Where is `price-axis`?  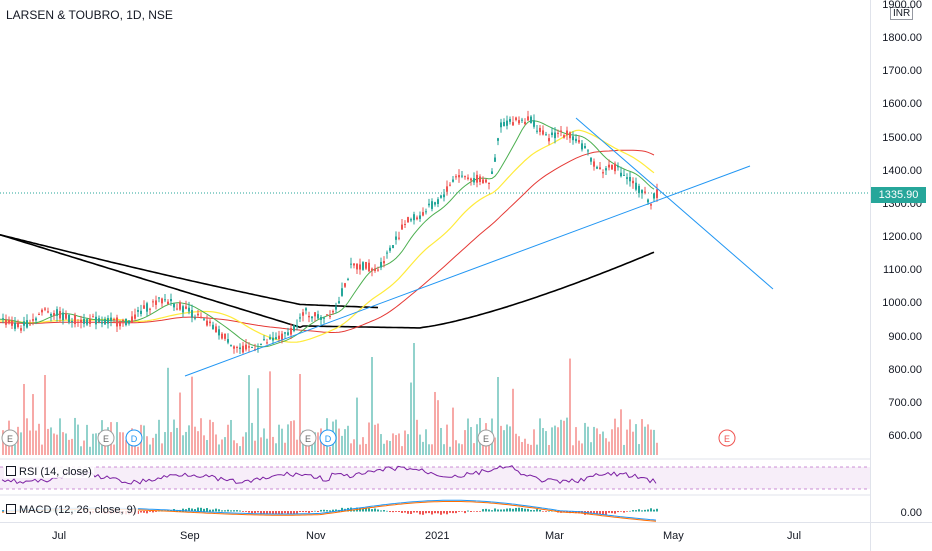 price-axis is located at coordinates (901, 261).